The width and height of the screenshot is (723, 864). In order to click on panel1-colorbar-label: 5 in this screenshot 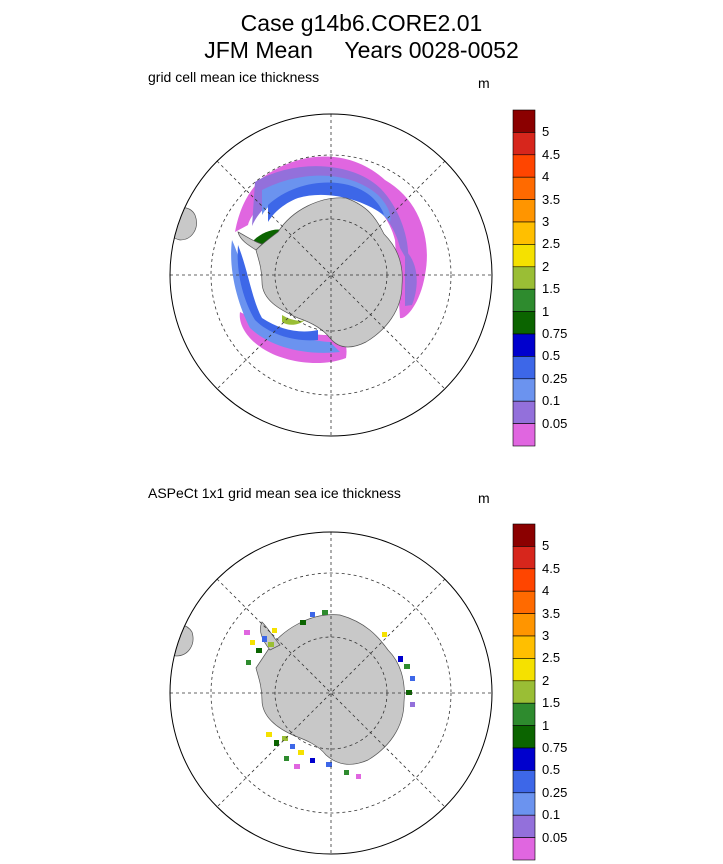, I will do `click(546, 132)`.